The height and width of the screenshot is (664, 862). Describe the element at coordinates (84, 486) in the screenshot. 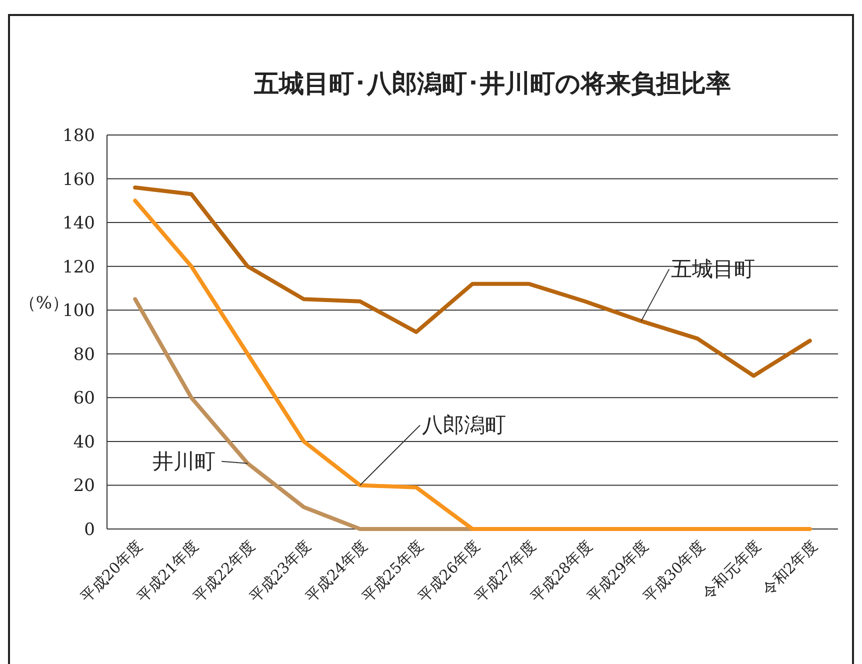

I see `y-tick-label: 20` at that location.